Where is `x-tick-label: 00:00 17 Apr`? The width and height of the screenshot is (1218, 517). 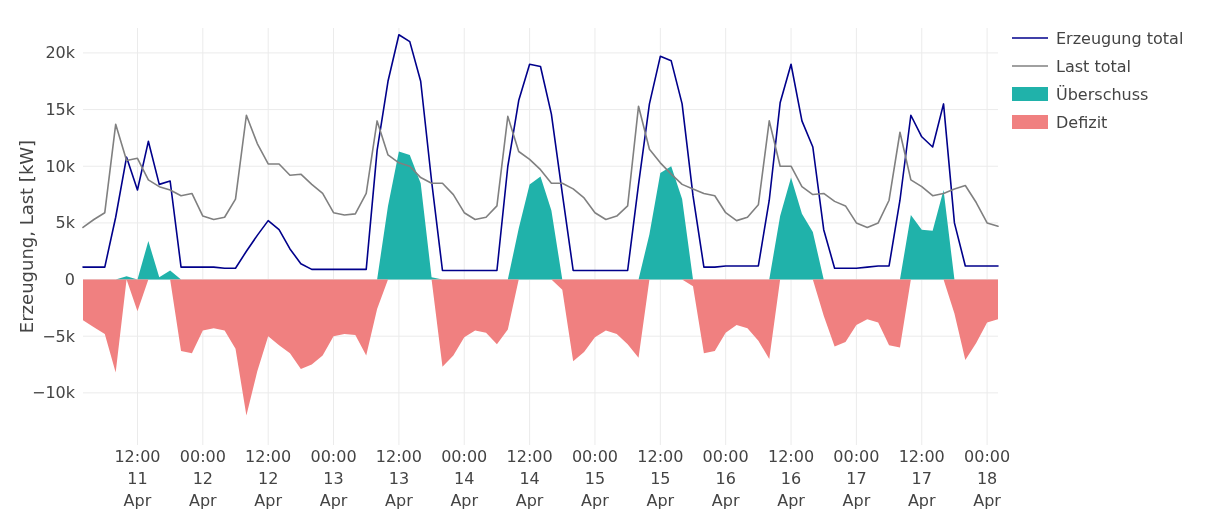
x-tick-label: 00:00 17 Apr is located at coordinates (856, 478).